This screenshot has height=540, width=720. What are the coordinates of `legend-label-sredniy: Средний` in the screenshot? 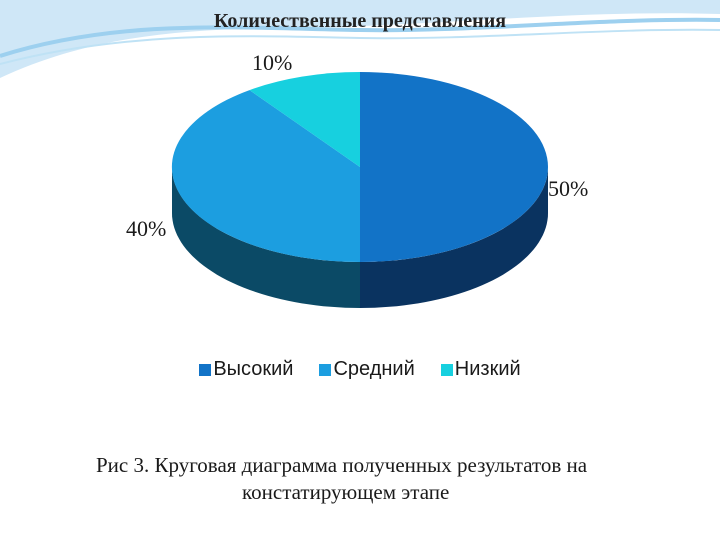 It's located at (374, 369).